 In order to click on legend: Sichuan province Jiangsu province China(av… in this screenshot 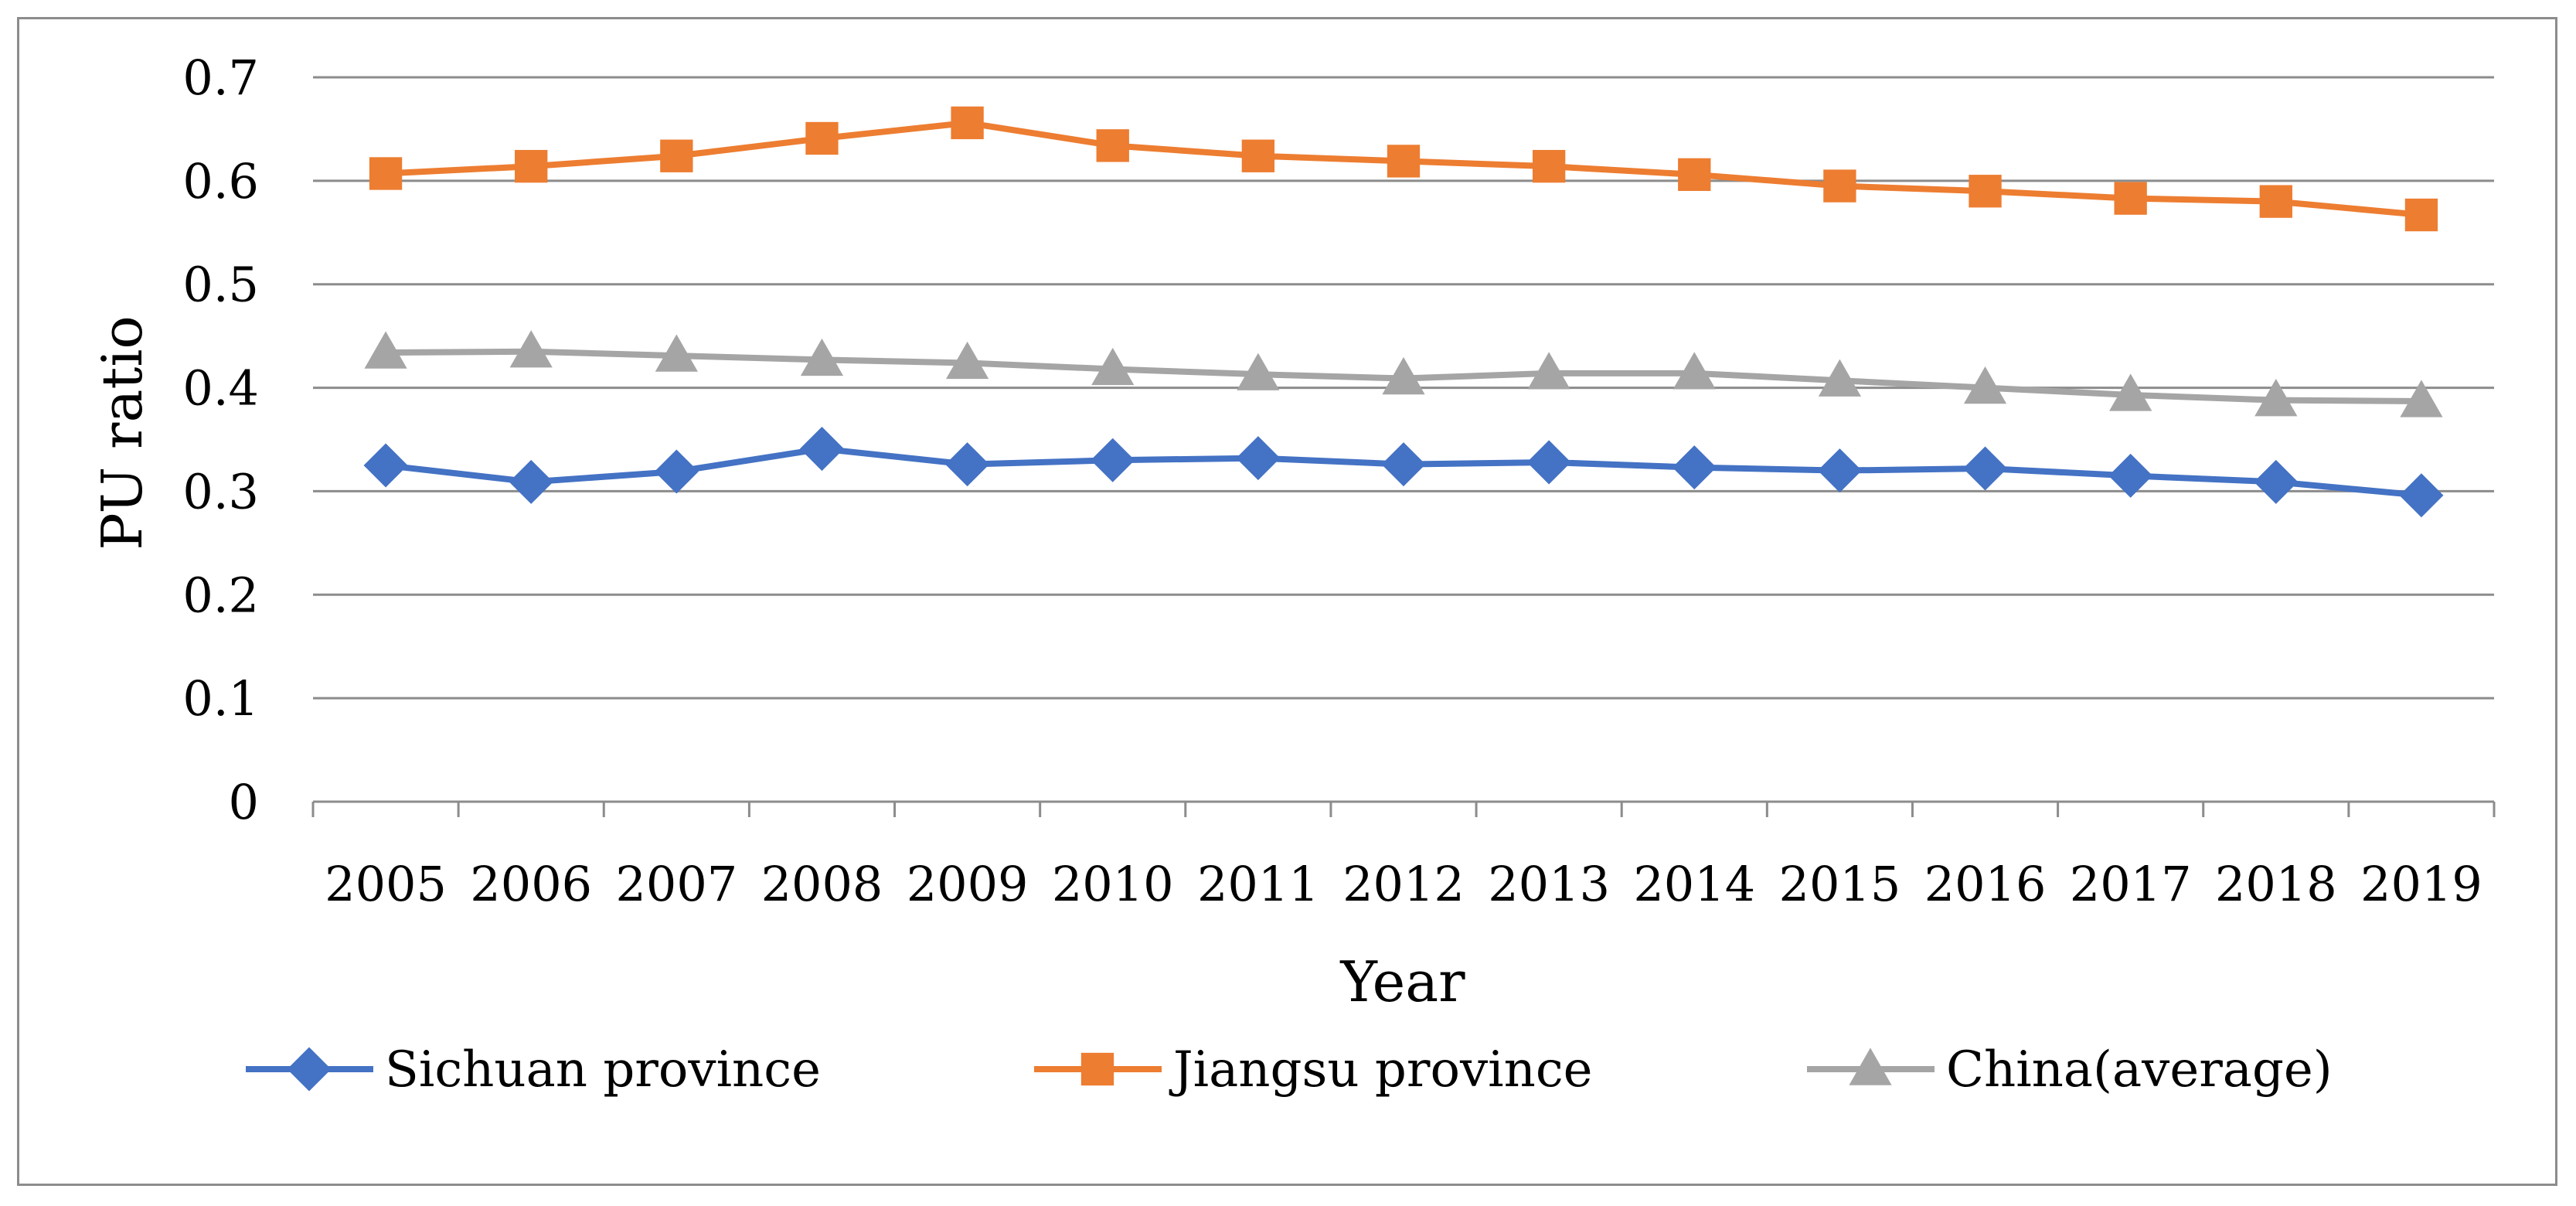, I will do `click(1289, 1070)`.